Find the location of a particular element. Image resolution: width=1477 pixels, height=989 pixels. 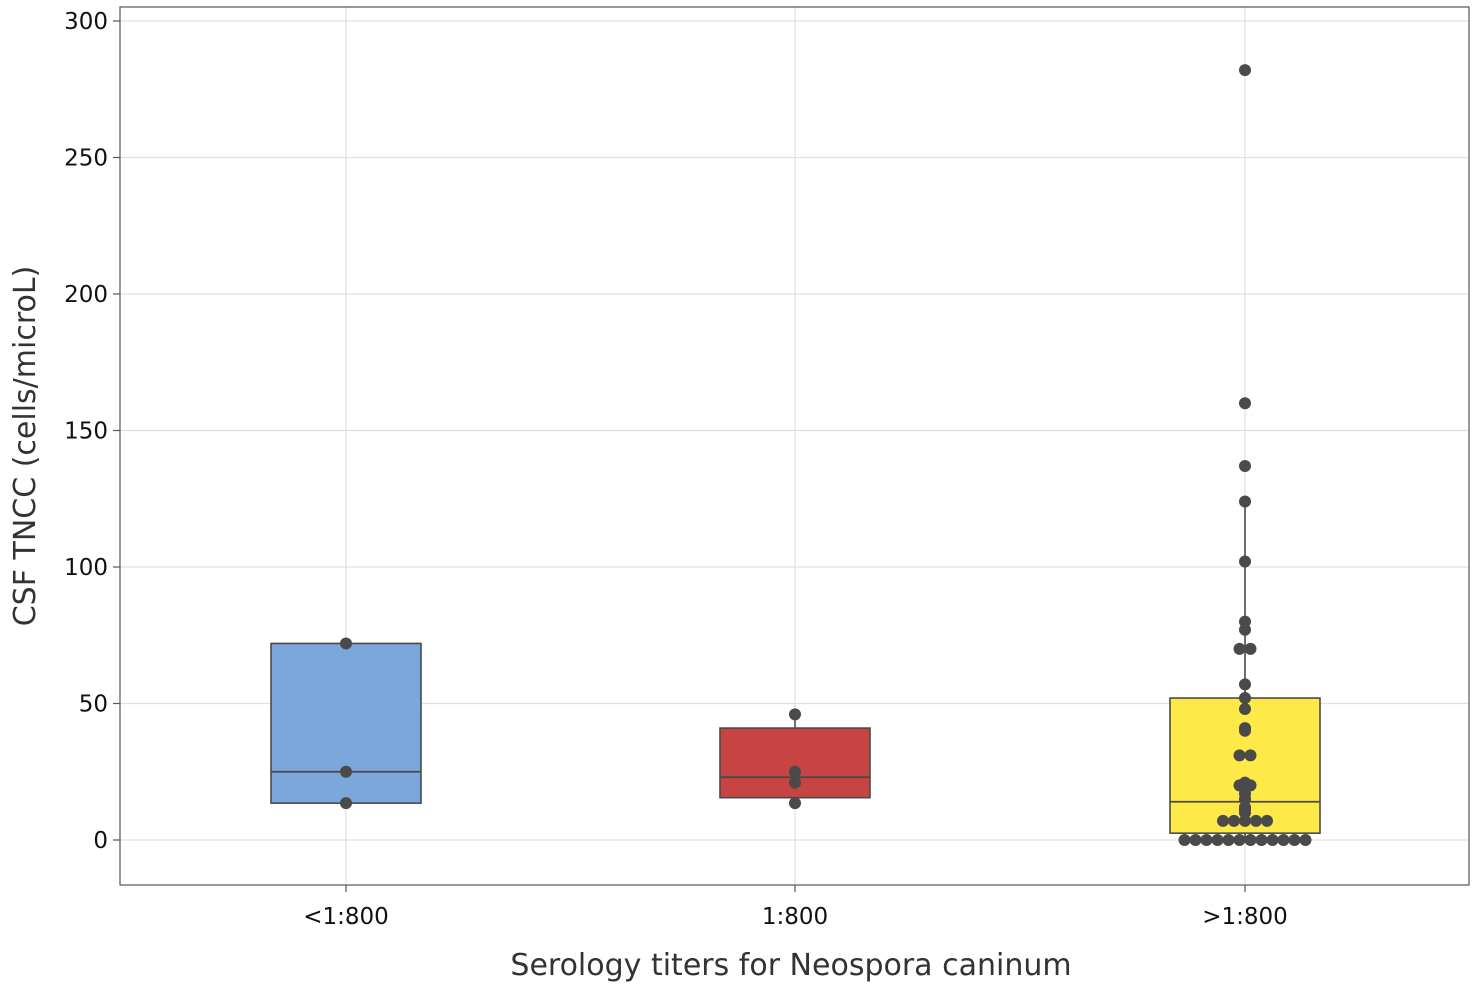

x-tick-label: 1:800 is located at coordinates (795, 917).